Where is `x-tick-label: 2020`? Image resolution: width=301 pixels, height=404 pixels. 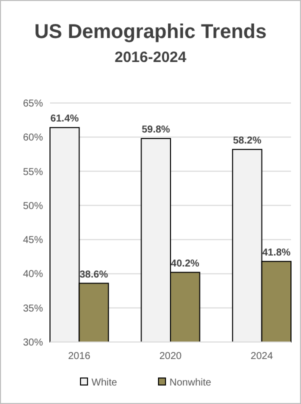 x-tick-label: 2020 is located at coordinates (170, 356).